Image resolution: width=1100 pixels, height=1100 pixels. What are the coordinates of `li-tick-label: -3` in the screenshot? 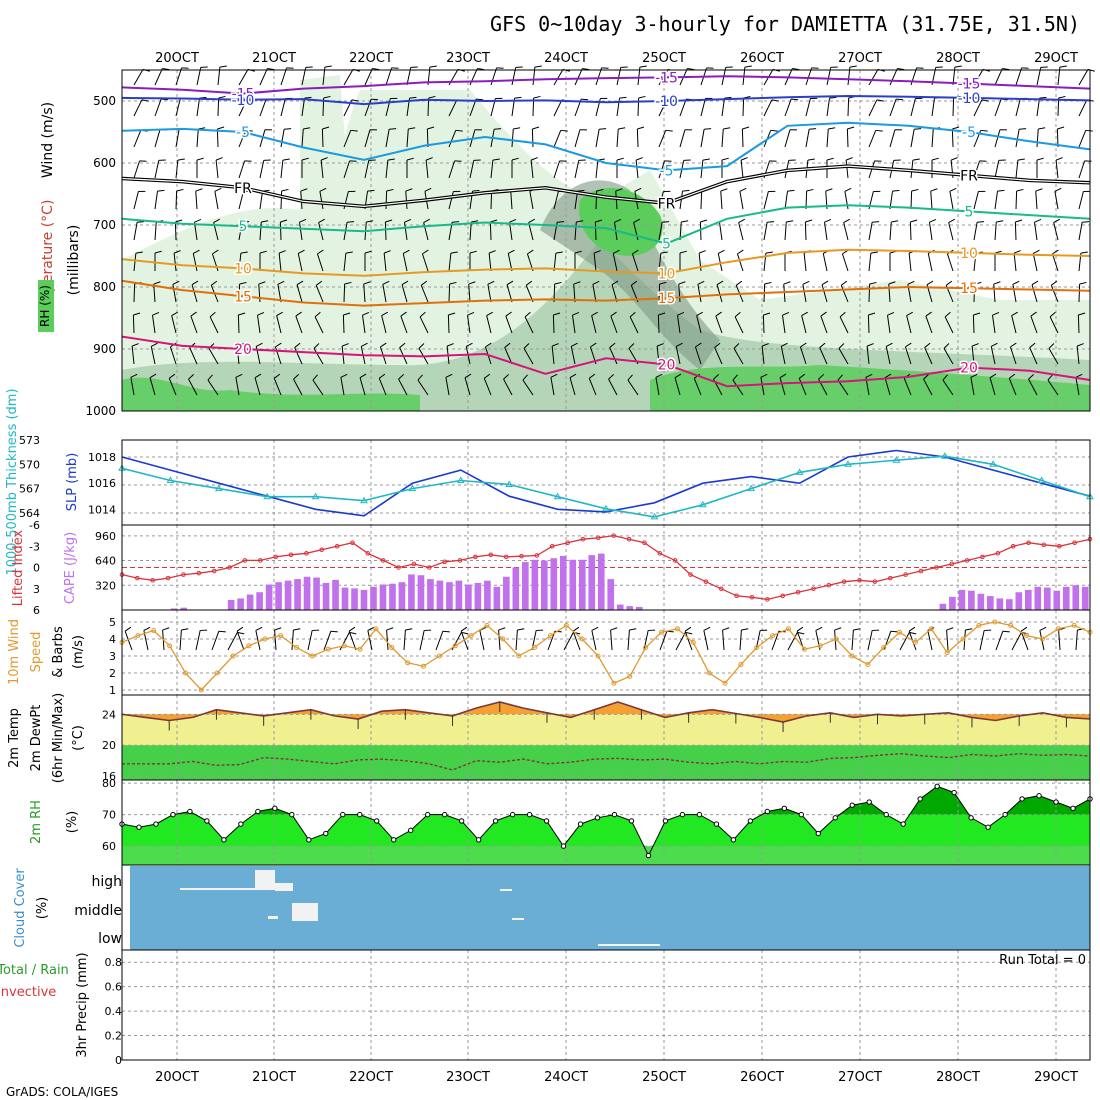 It's located at (34, 546).